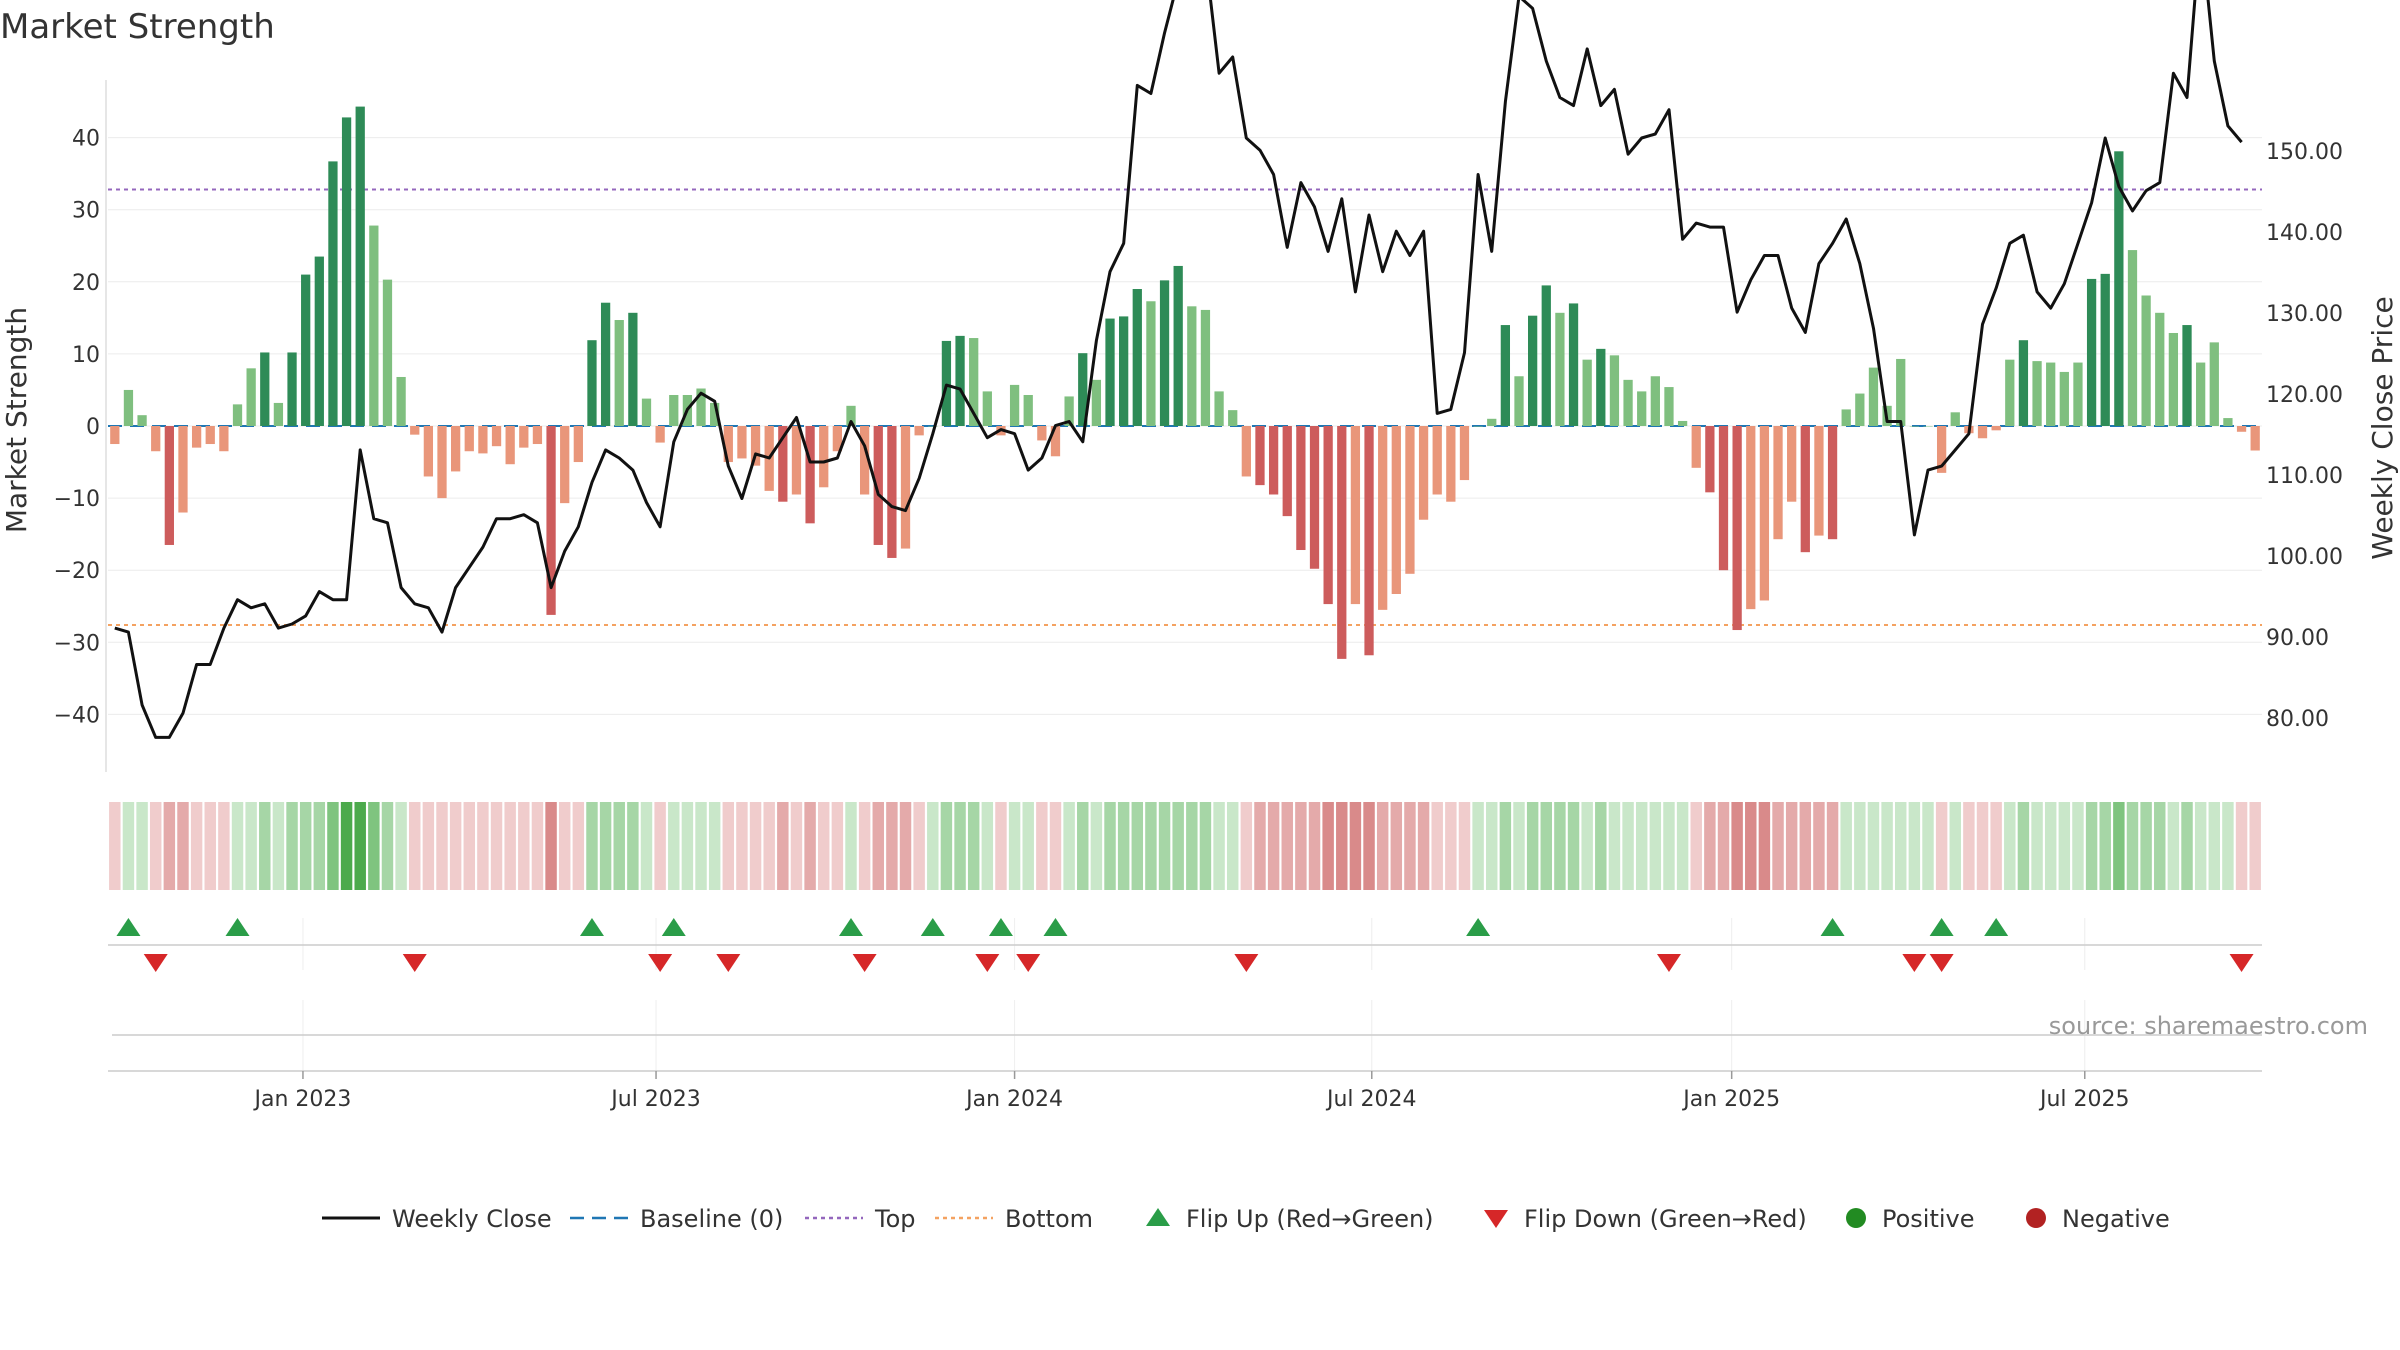 This screenshot has height=1350, width=2400. I want to click on y-right-tick-label: 150.00, so click(2304, 152).